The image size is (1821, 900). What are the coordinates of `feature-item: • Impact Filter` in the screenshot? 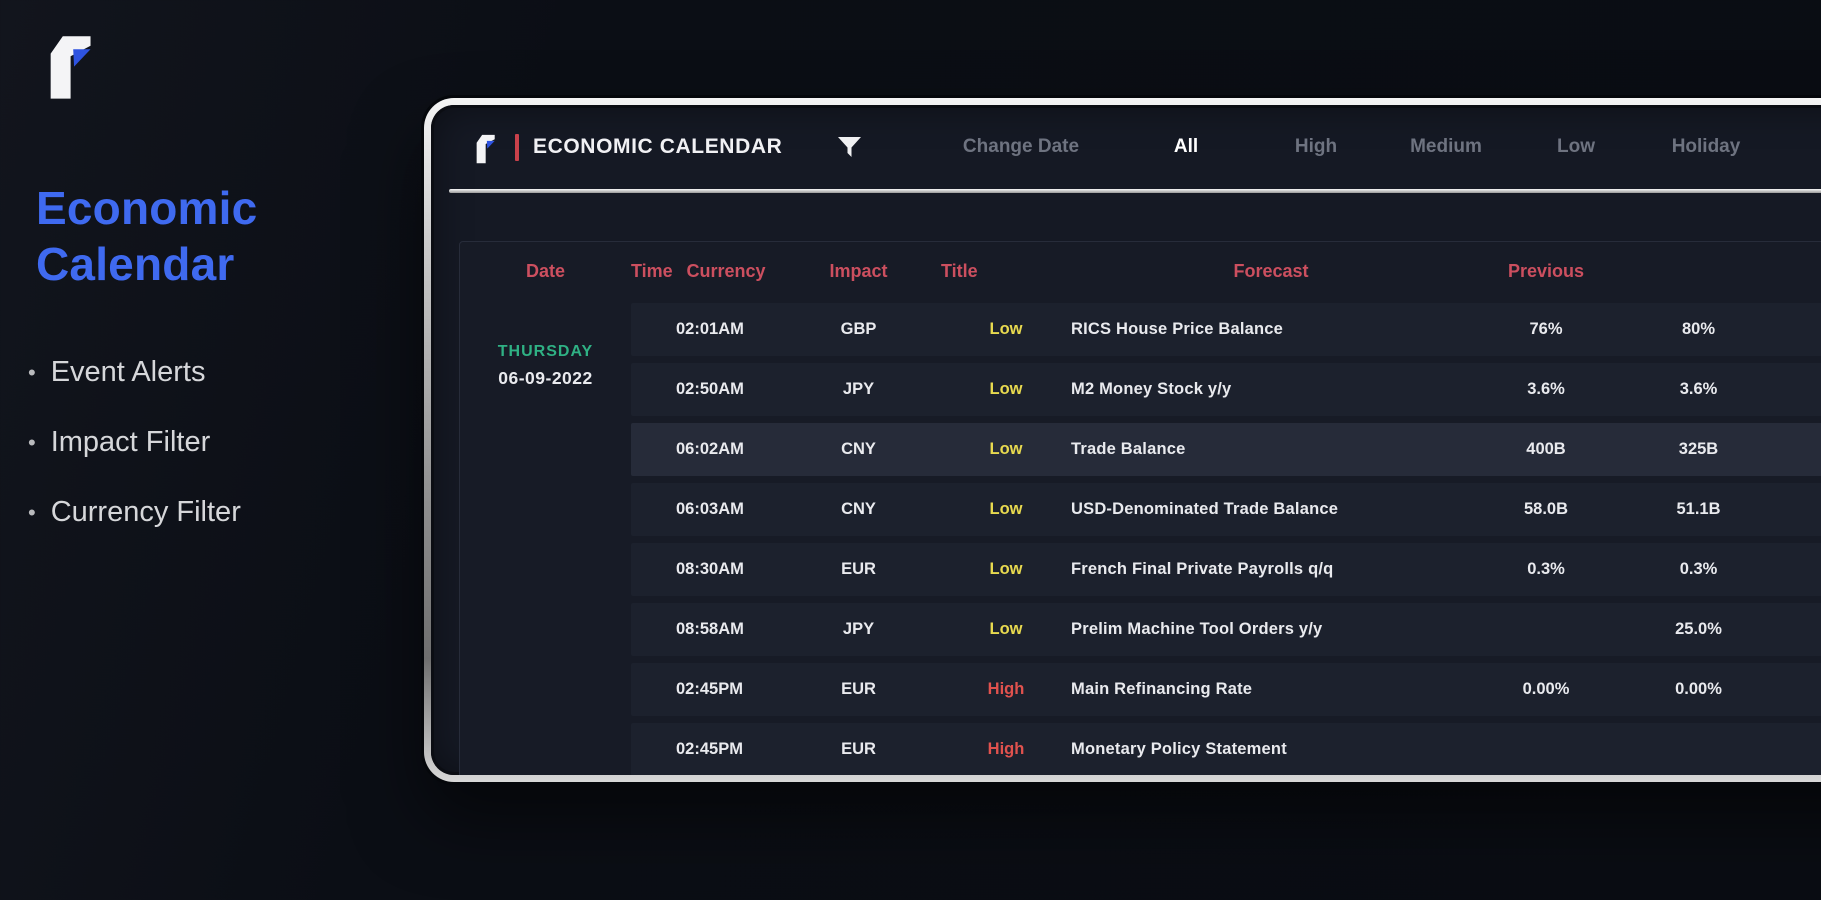 It's located at (134, 442).